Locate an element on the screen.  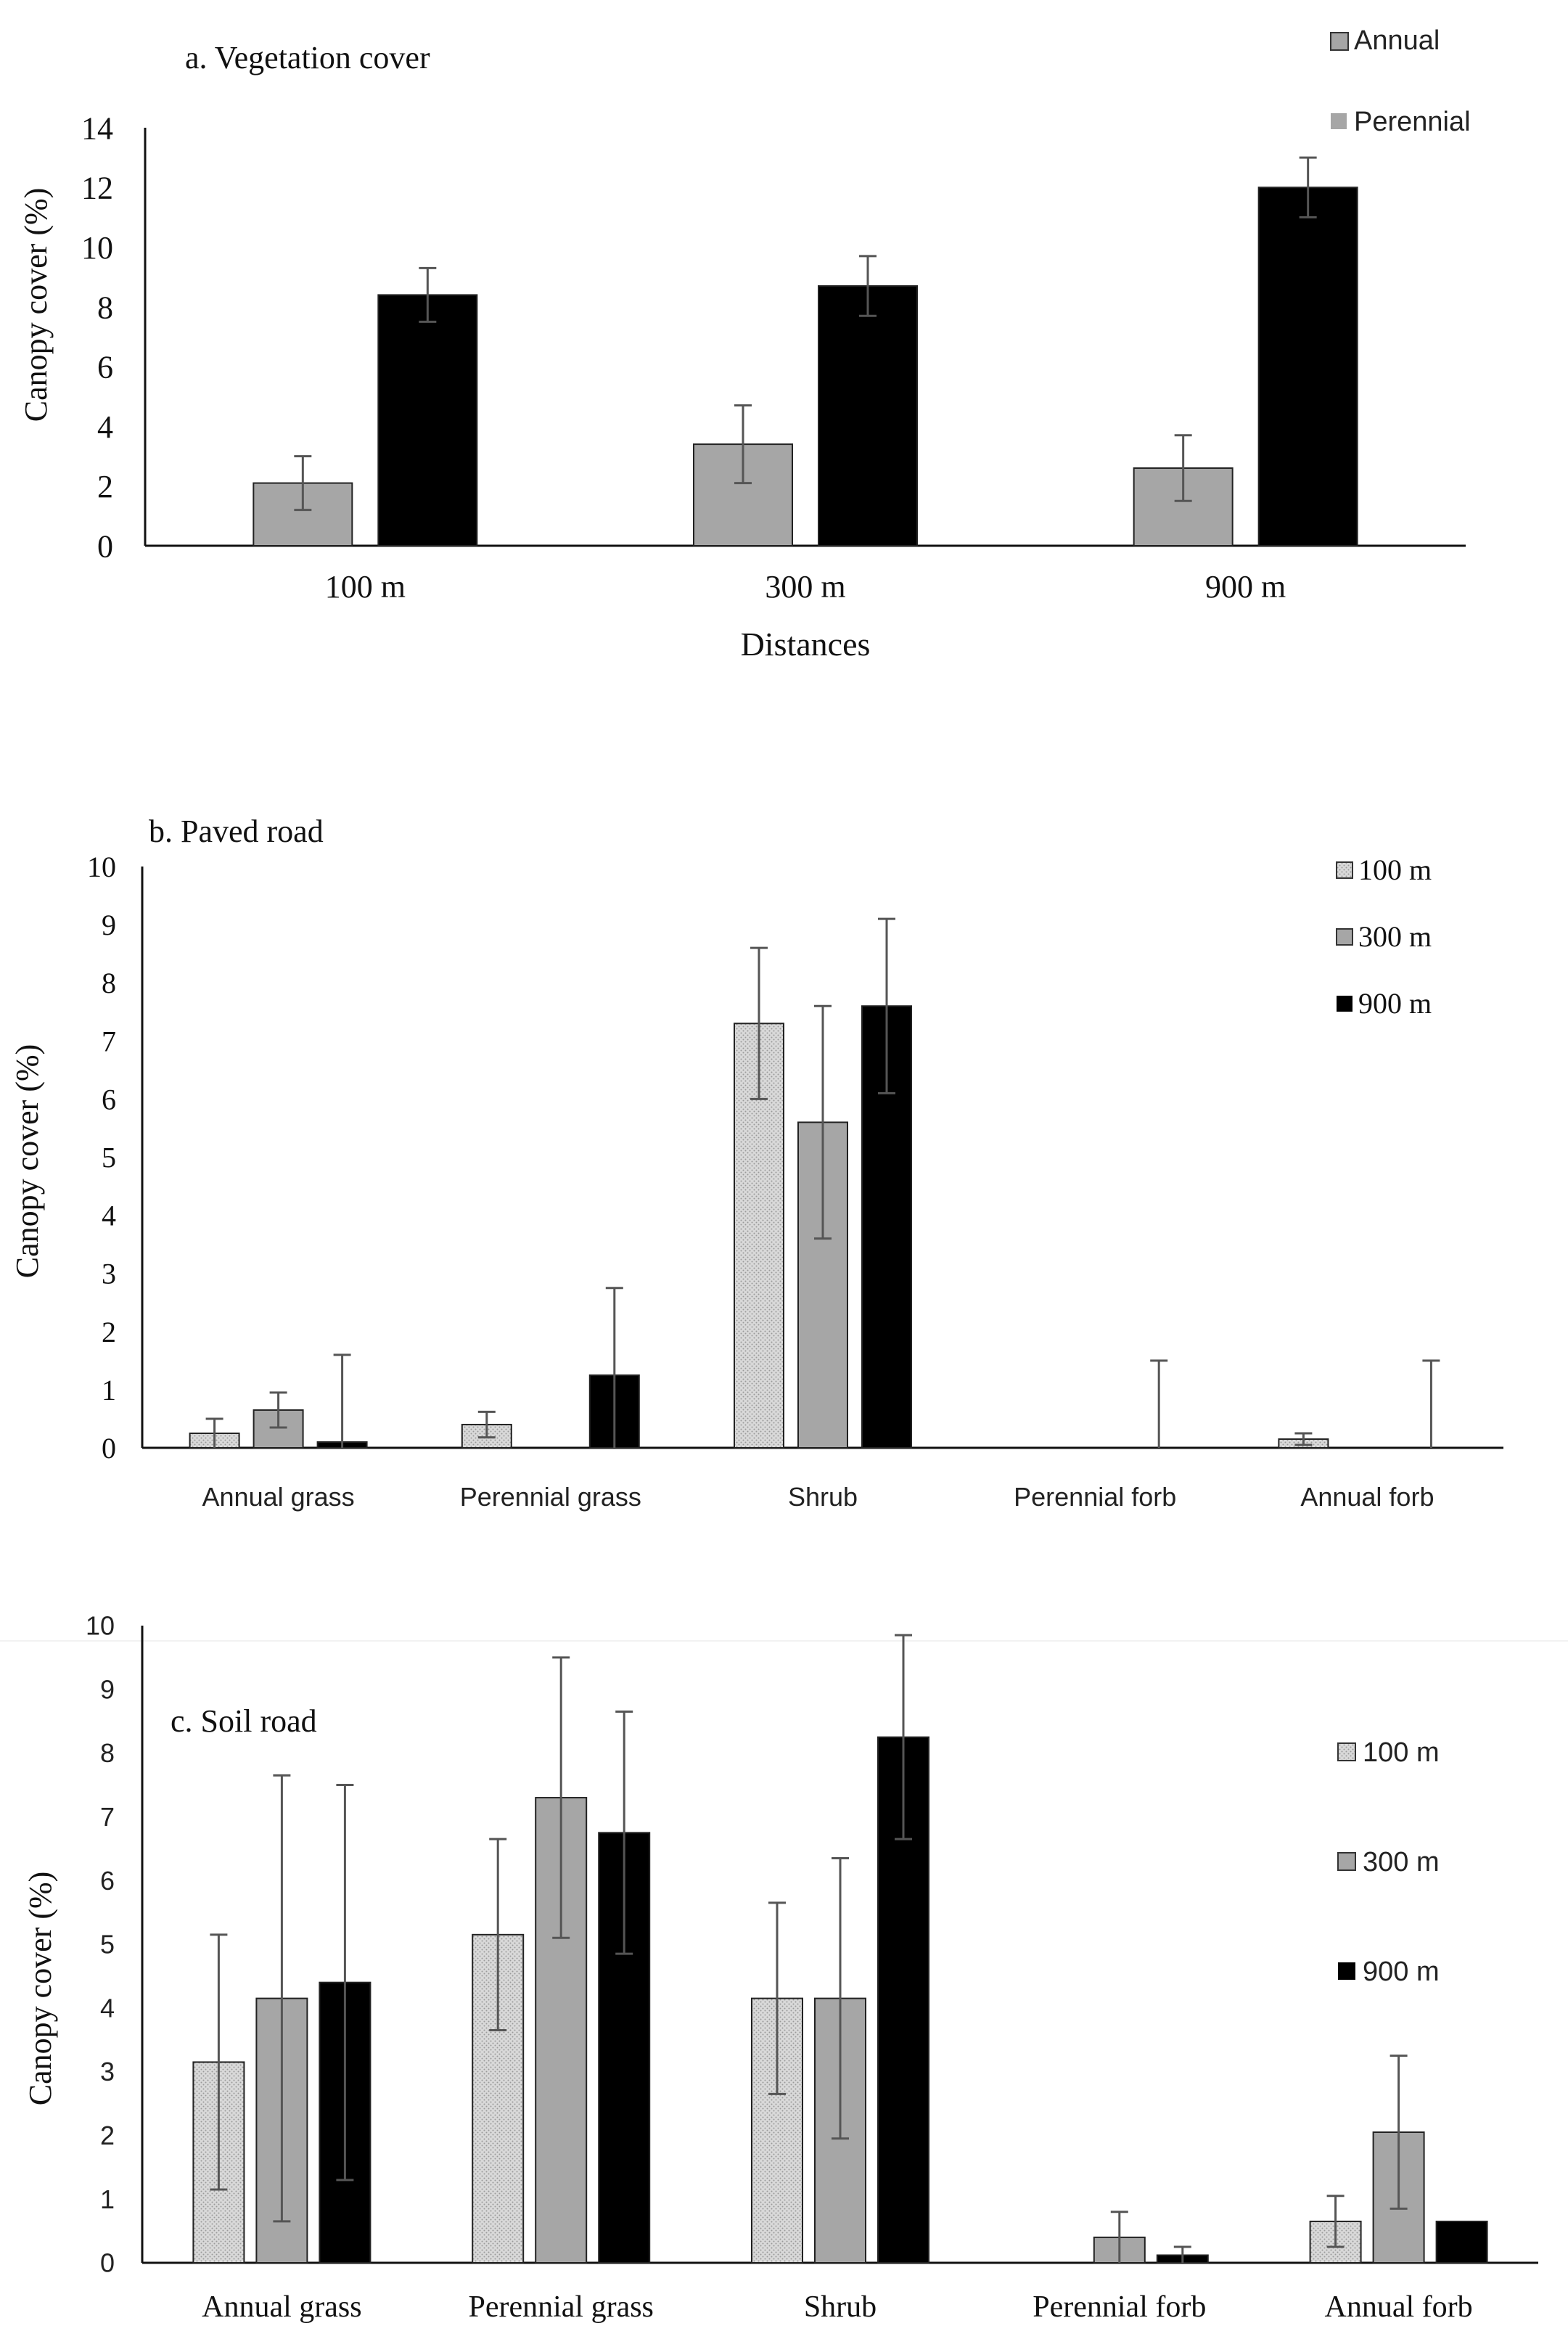
x-tick-label: 900 m is located at coordinates (1245, 587).